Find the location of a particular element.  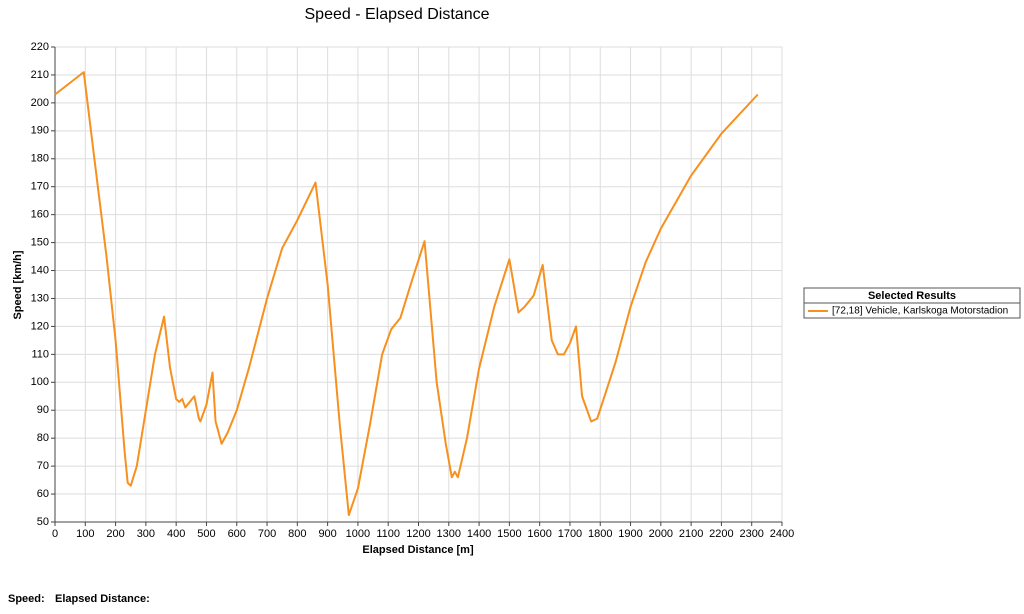

x-tick-label: 800 is located at coordinates (297, 534).